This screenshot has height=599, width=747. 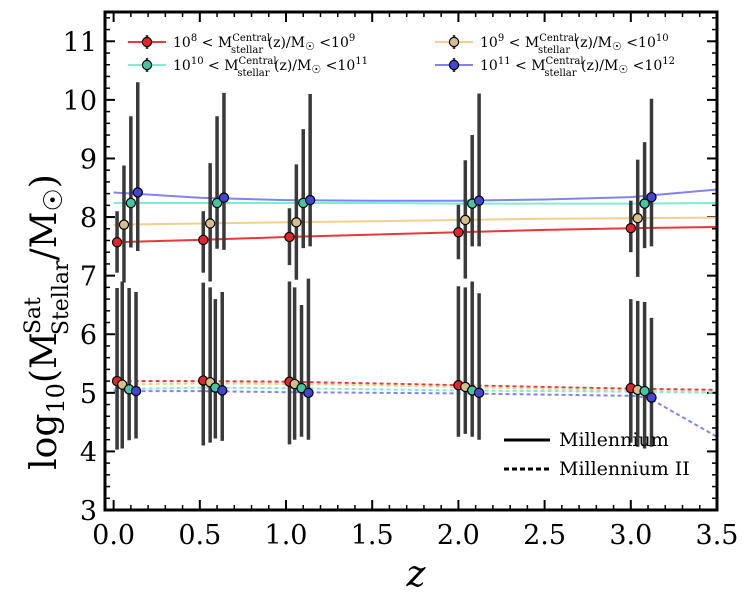 I want to click on x-tick-label: 2.5, so click(x=544, y=535).